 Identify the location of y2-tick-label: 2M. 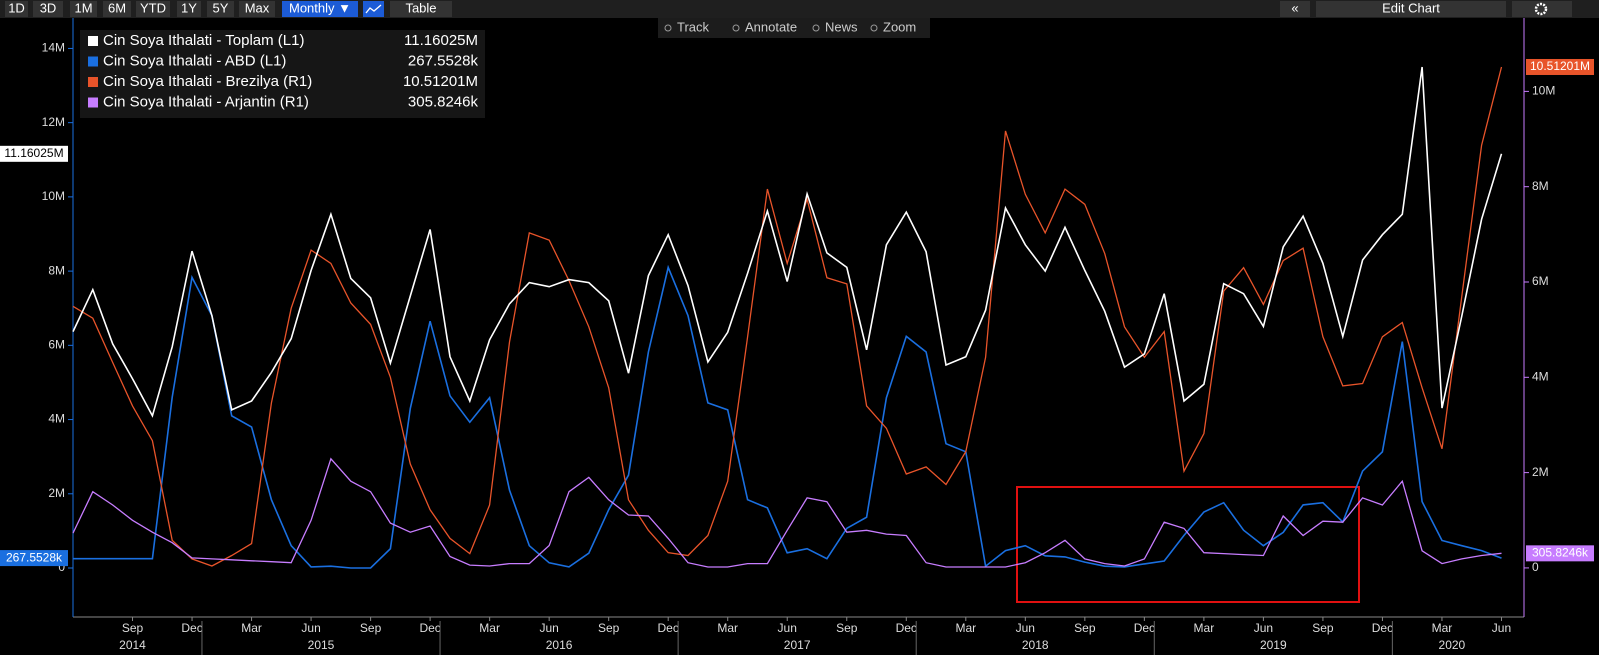
(1540, 472).